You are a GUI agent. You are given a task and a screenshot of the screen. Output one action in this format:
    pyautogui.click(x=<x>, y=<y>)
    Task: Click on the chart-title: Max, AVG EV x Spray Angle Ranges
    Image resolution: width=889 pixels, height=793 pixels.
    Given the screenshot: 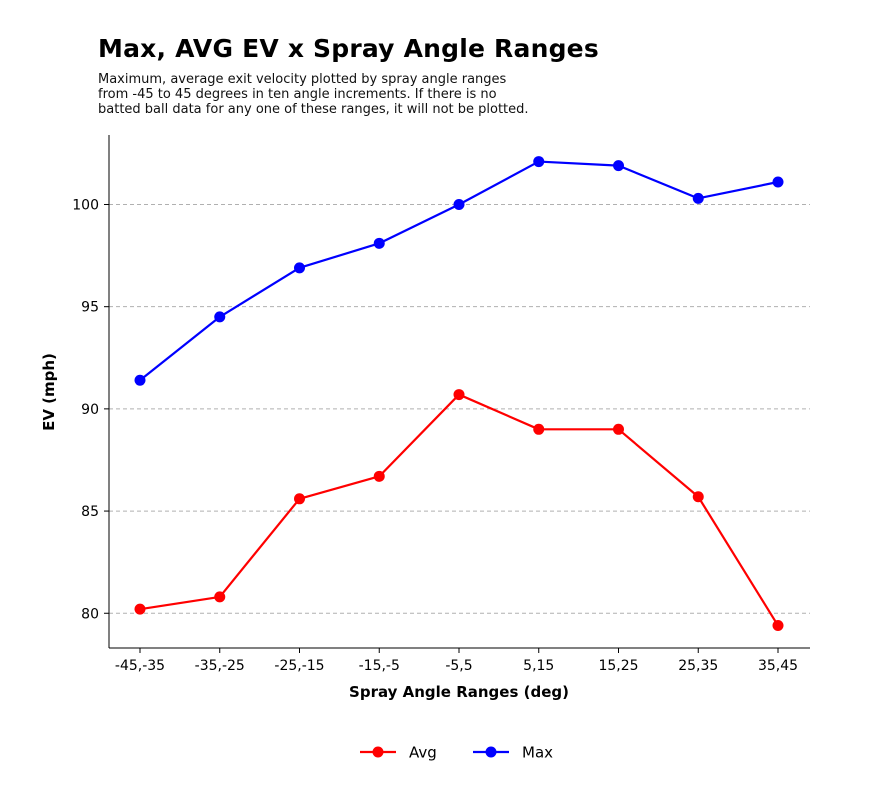 What is the action you would take?
    pyautogui.click(x=348, y=48)
    